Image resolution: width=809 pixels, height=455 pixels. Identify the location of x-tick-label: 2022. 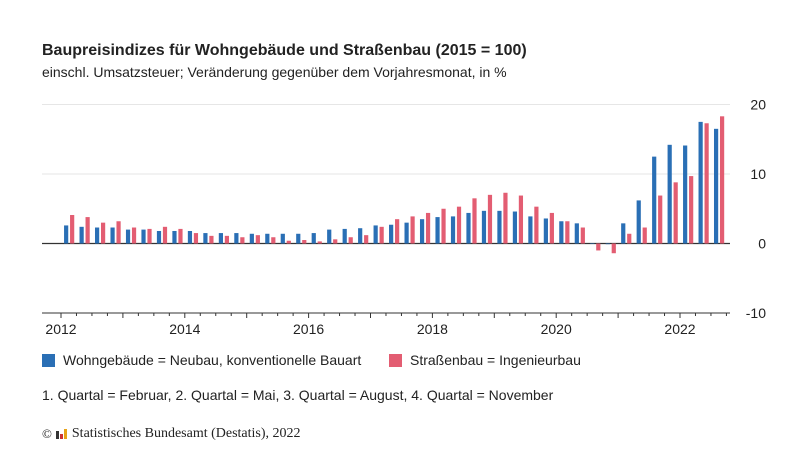
(679, 329).